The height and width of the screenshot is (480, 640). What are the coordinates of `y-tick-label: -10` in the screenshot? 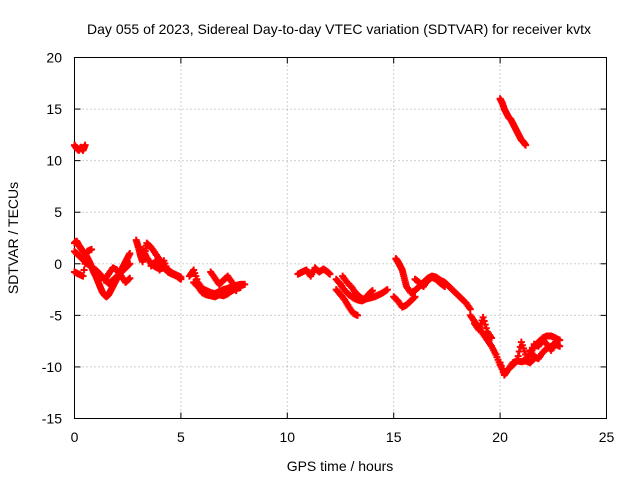 It's located at (52, 367).